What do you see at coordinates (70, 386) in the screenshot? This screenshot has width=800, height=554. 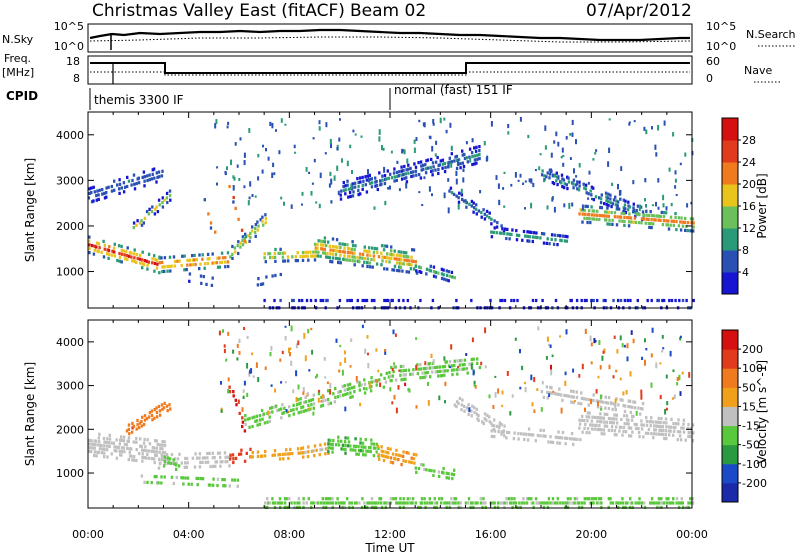 I see `y-tick-label: 3000` at bounding box center [70, 386].